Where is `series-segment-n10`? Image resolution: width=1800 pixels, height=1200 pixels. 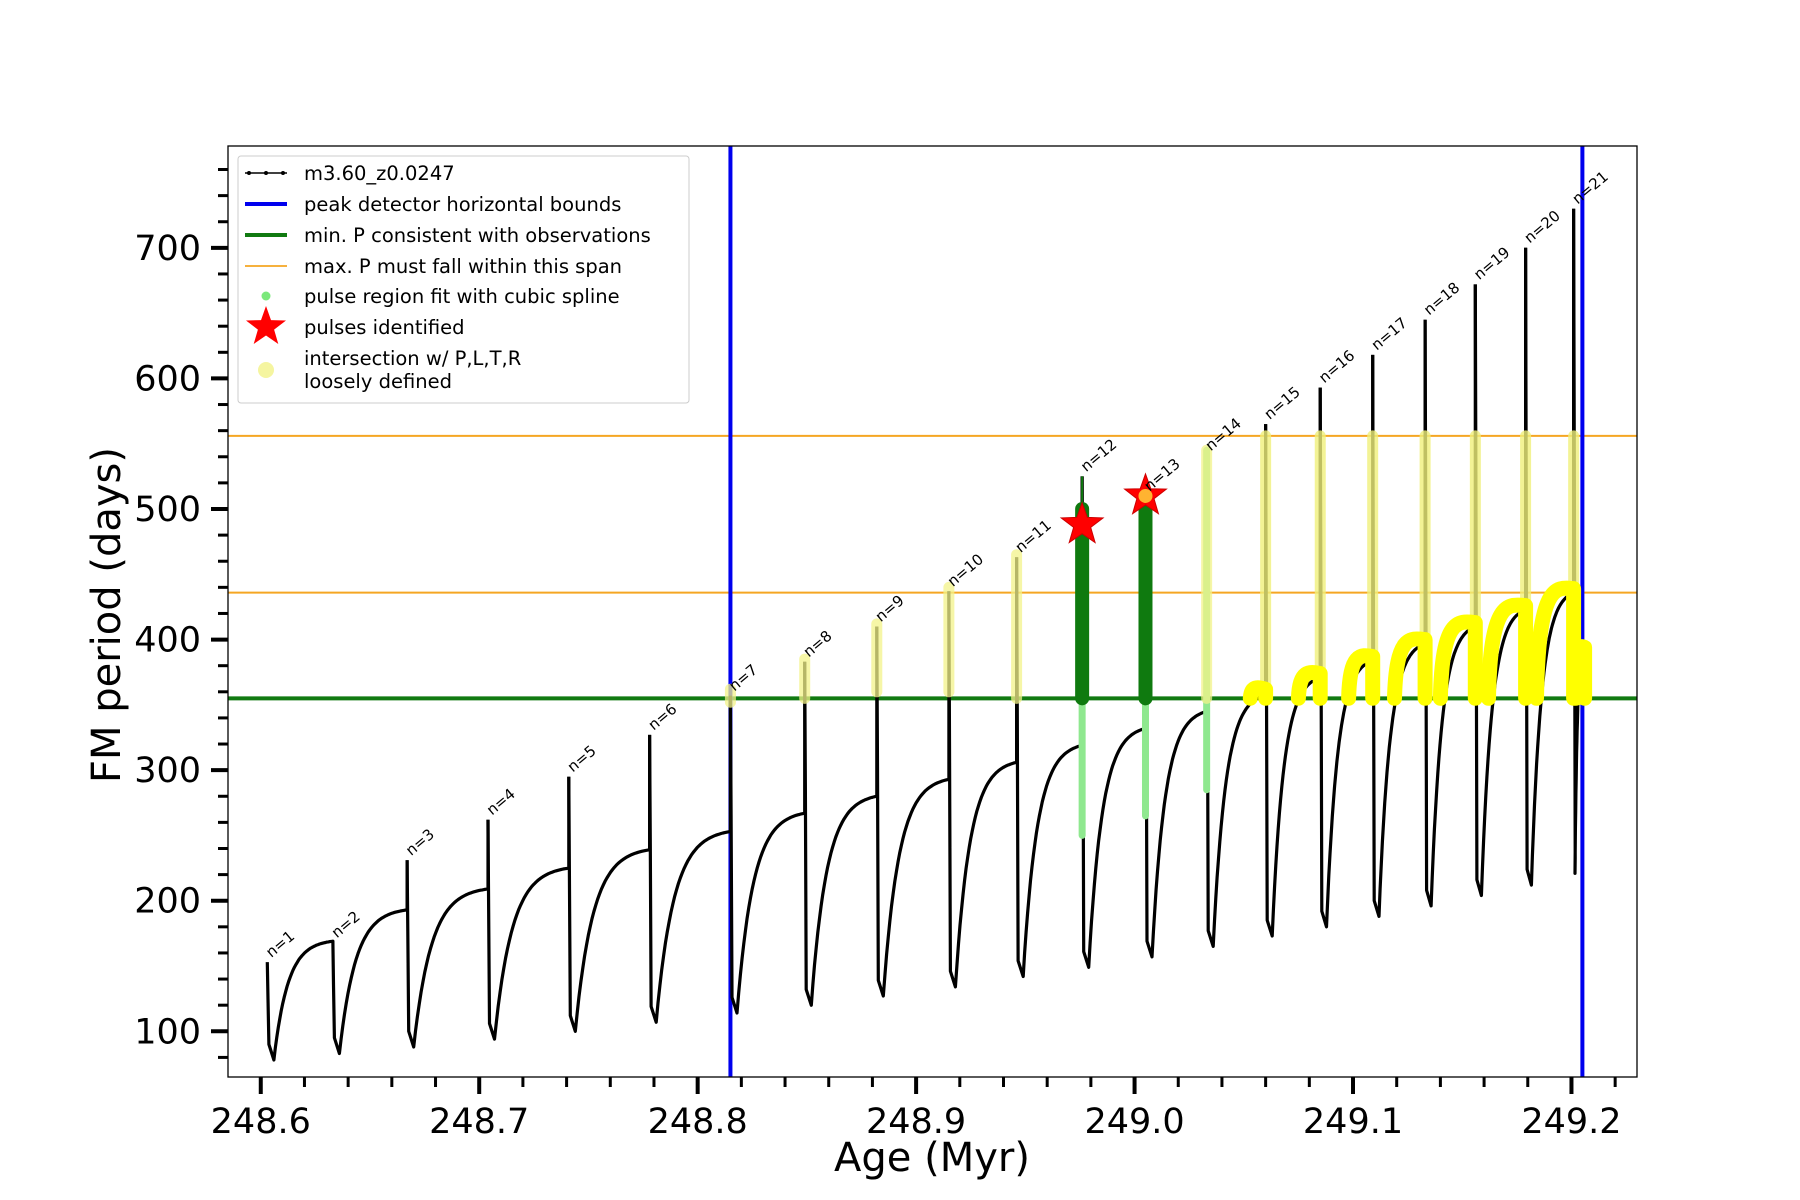
series-segment-n10 is located at coordinates (983, 773).